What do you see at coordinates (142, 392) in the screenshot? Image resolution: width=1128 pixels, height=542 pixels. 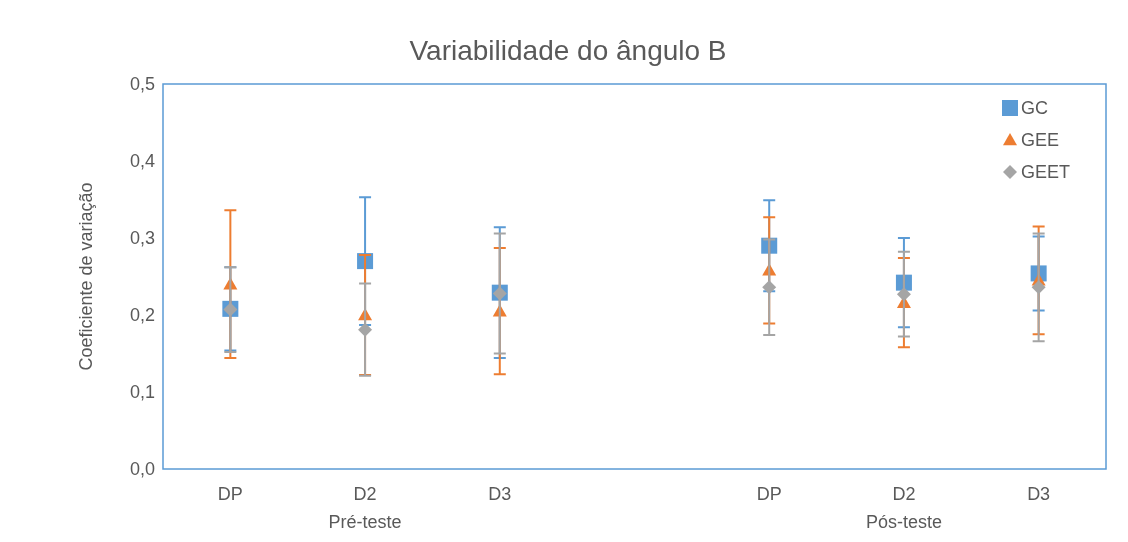 I see `y-tick-label: 0,1` at bounding box center [142, 392].